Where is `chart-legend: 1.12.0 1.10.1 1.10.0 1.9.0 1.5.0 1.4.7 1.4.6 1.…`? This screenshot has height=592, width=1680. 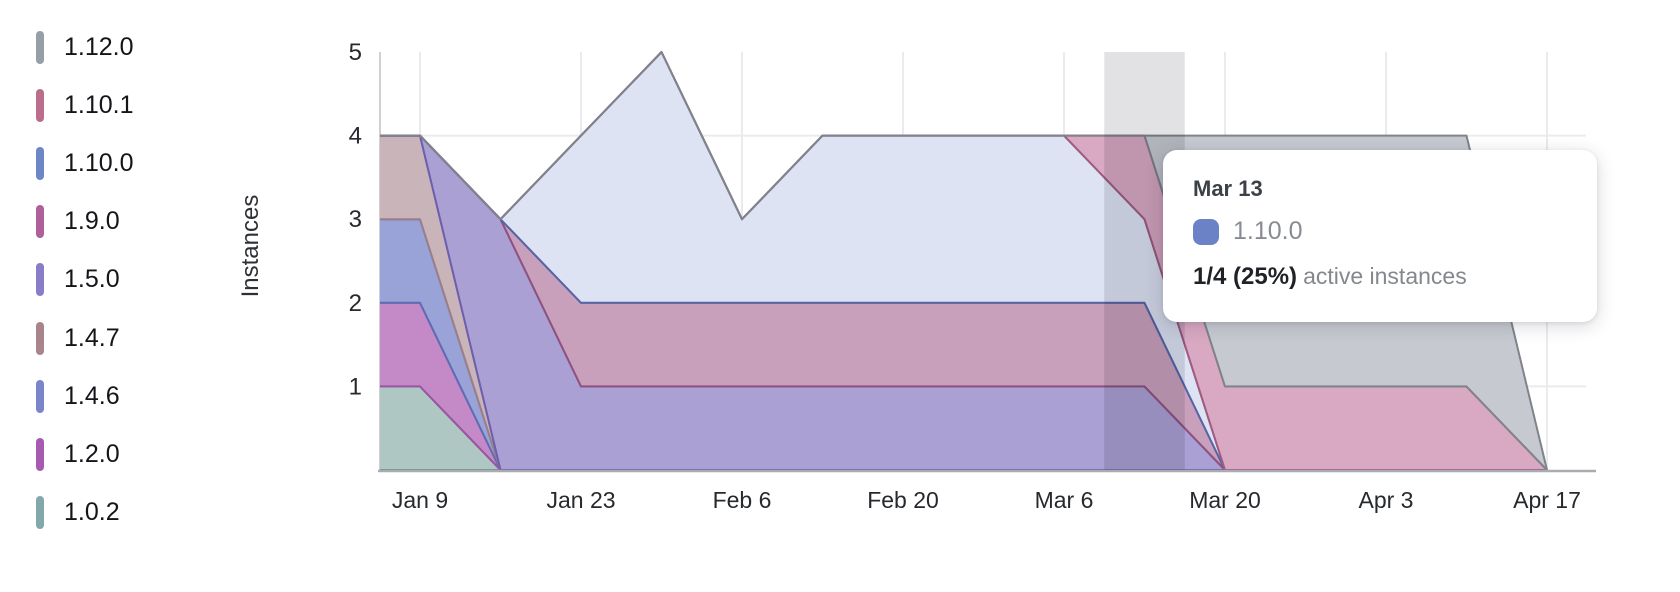
chart-legend: 1.12.0 1.10.1 1.10.0 1.9.0 1.5.0 1.4.7 1.4.6 1.… is located at coordinates (136, 300).